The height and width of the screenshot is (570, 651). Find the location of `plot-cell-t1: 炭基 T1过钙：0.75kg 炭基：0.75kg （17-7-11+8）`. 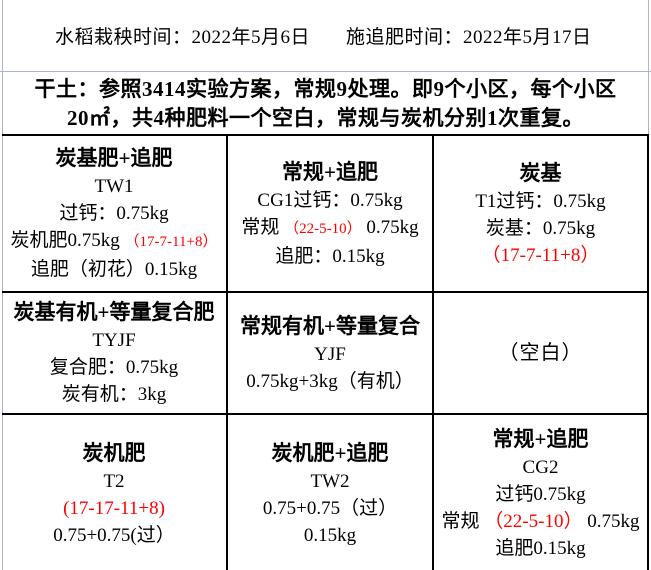

plot-cell-t1: 炭基 T1过钙：0.75kg 炭基：0.75kg （17-7-11+8） is located at coordinates (541, 214).